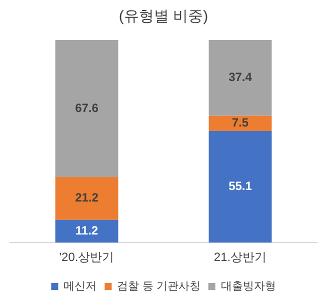  I want to click on data-label: 55.1, so click(240, 186).